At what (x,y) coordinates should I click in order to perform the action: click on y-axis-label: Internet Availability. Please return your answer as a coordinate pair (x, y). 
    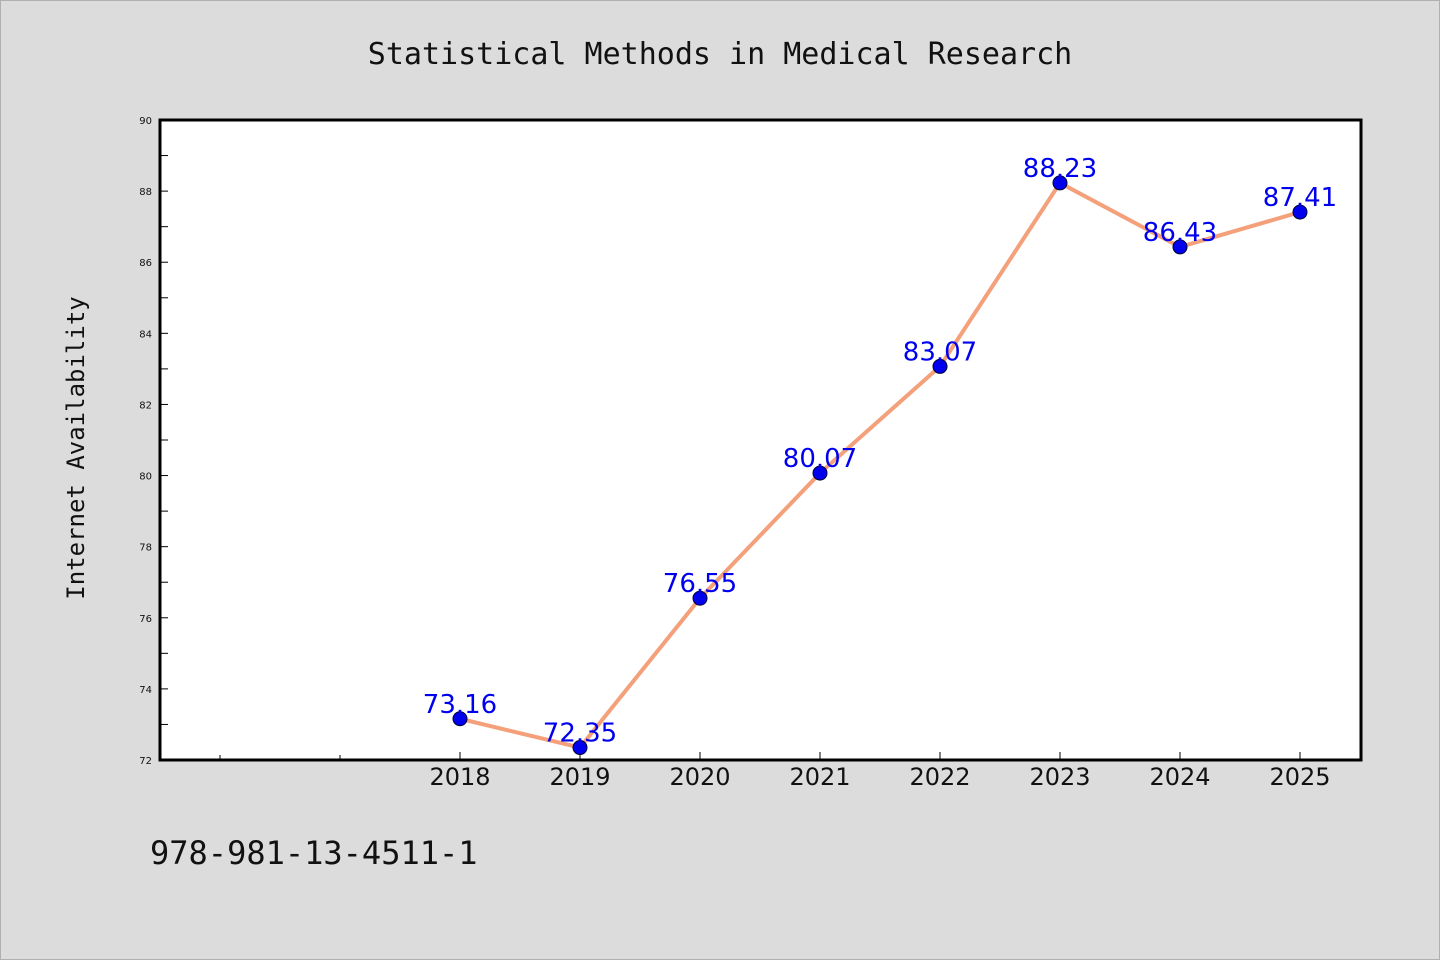
    Looking at the image, I should click on (76, 447).